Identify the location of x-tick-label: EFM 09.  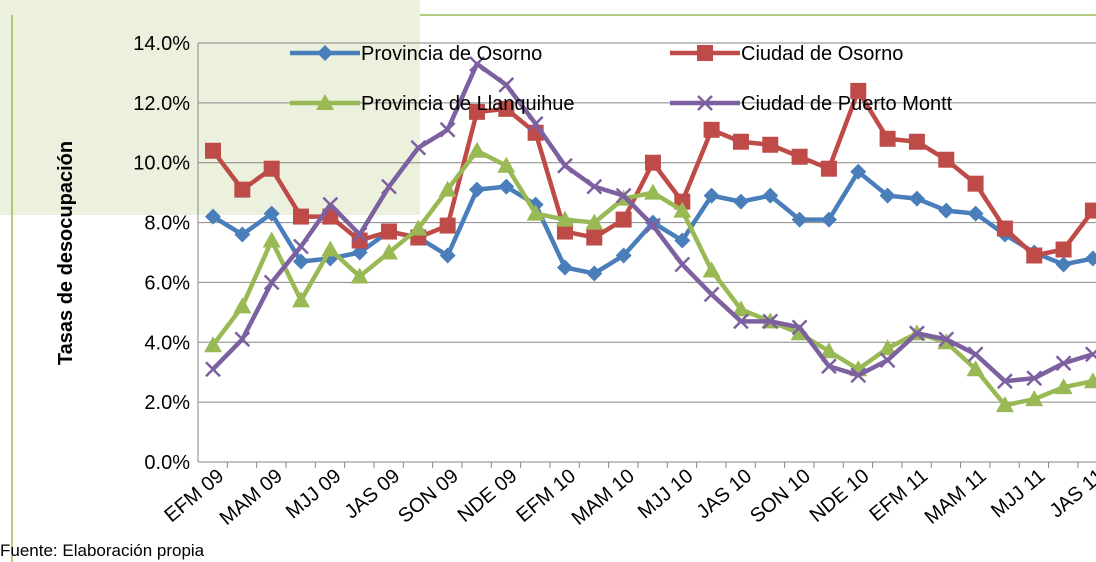
(194, 496).